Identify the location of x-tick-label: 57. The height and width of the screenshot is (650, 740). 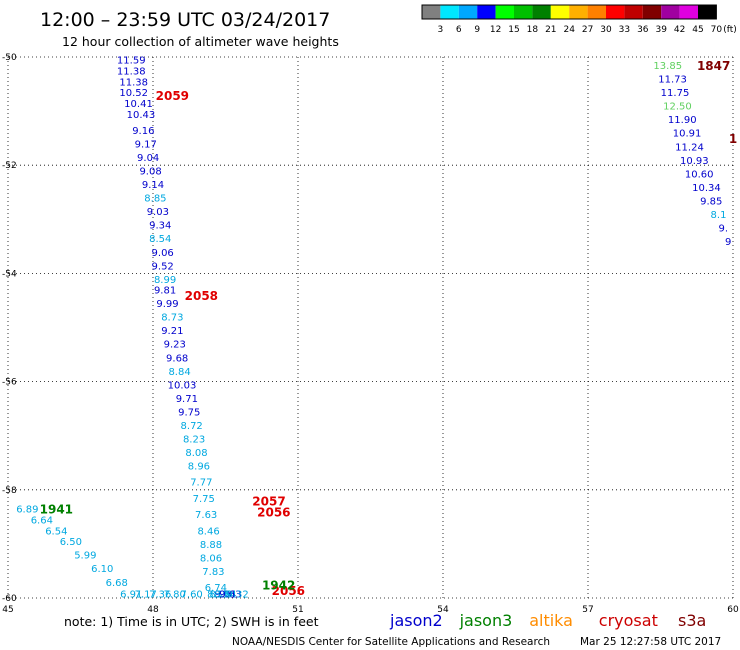
(587, 610).